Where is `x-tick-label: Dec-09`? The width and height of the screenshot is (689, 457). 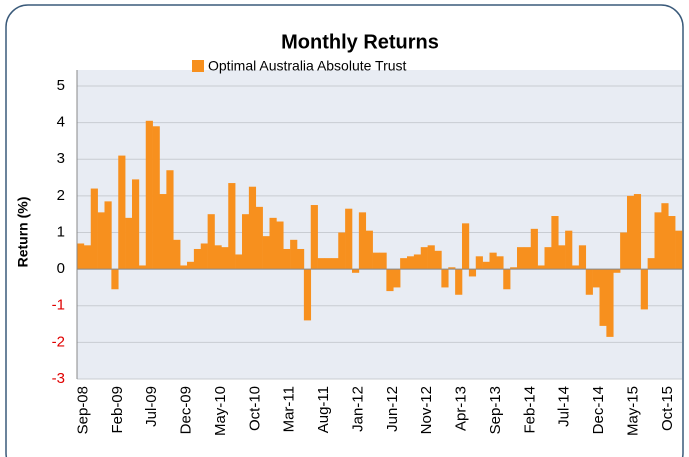 x-tick-label: Dec-09 is located at coordinates (186, 410).